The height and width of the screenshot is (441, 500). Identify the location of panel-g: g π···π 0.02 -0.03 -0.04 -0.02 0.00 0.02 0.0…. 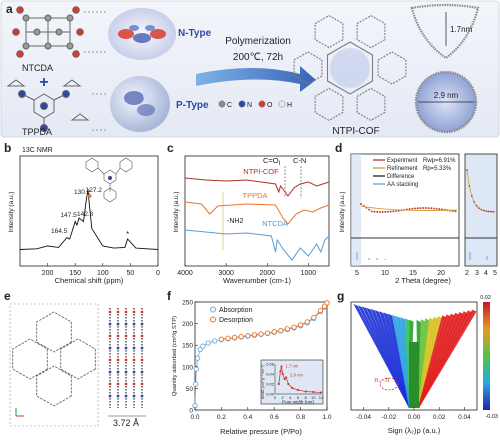
(416, 362).